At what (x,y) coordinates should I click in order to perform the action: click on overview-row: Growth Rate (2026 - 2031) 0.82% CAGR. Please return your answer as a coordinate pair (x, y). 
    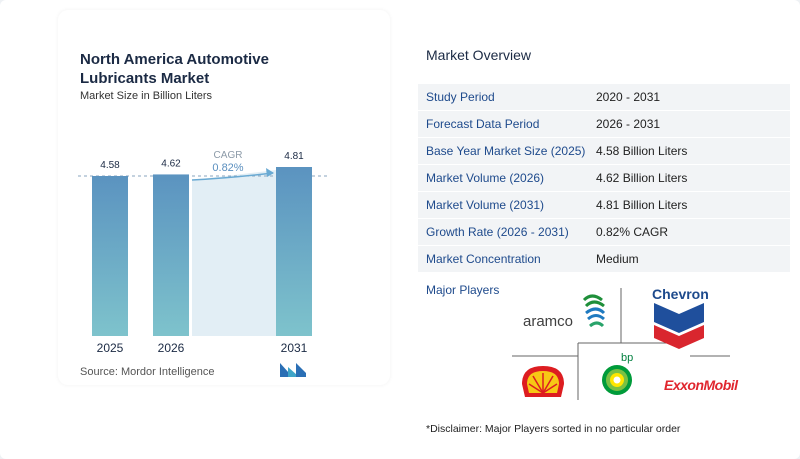
    Looking at the image, I should click on (604, 232).